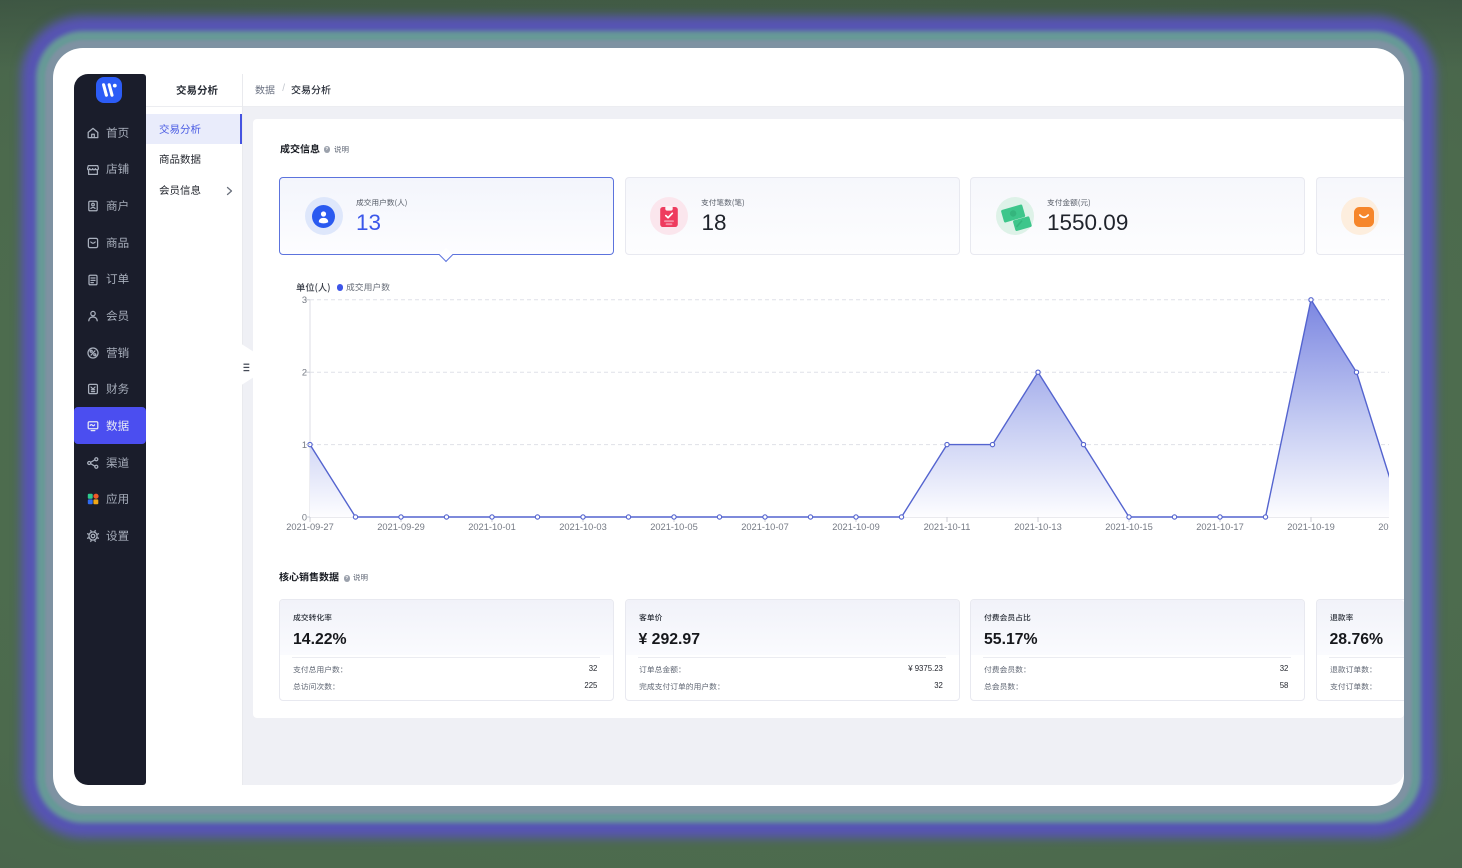 Image resolution: width=1462 pixels, height=868 pixels. I want to click on svg-text: 2021-10-07, so click(765, 527).